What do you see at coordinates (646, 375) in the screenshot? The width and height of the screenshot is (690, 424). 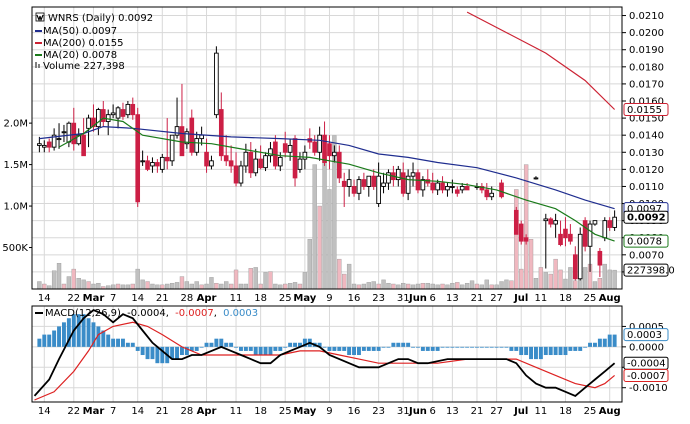 I see `macd-value-label-box` at bounding box center [646, 375].